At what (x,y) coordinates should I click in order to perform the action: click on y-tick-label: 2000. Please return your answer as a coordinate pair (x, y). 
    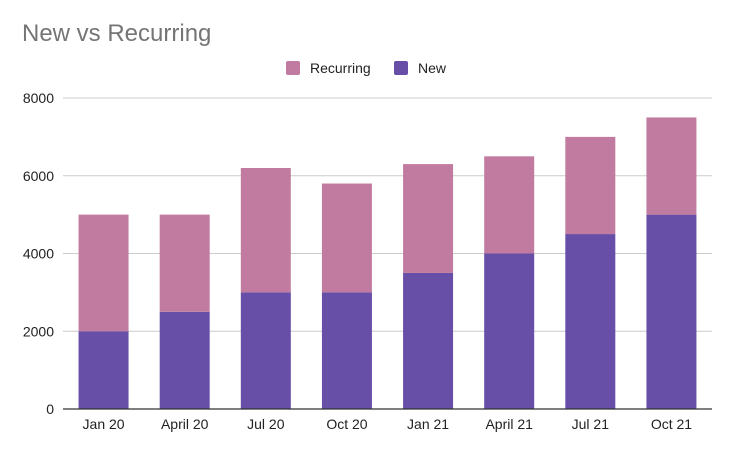
    Looking at the image, I should click on (38, 331).